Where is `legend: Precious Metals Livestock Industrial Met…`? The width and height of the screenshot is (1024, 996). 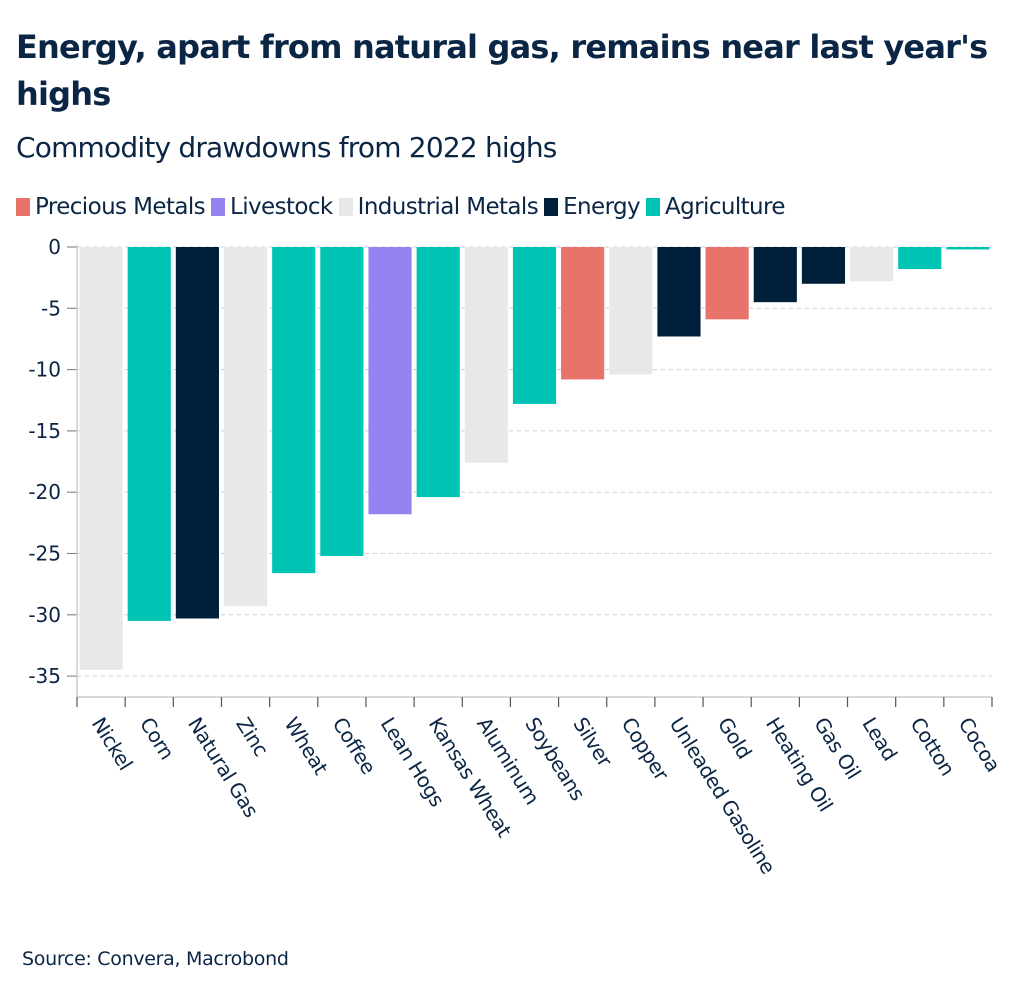 legend: Precious Metals Livestock Industrial Met… is located at coordinates (403, 207).